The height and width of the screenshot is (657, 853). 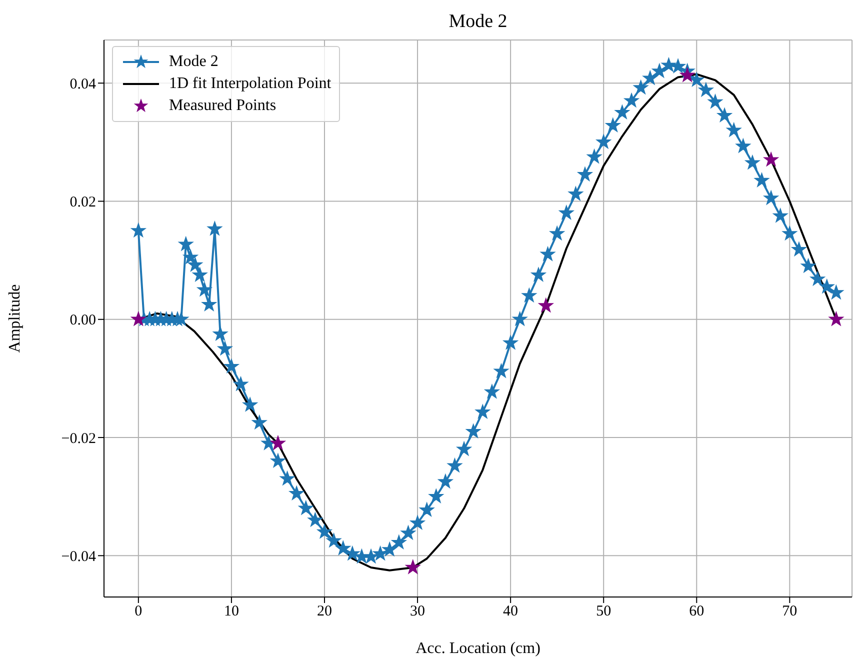 What do you see at coordinates (83, 84) in the screenshot?
I see `y-tick-label: 0.04` at bounding box center [83, 84].